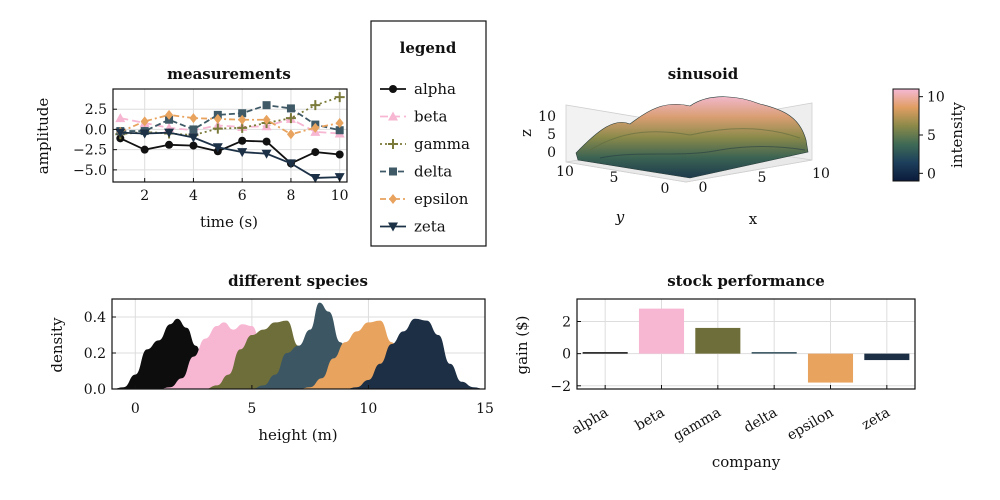  What do you see at coordinates (649, 419) in the screenshot?
I see `x-tick-label: beta` at bounding box center [649, 419].